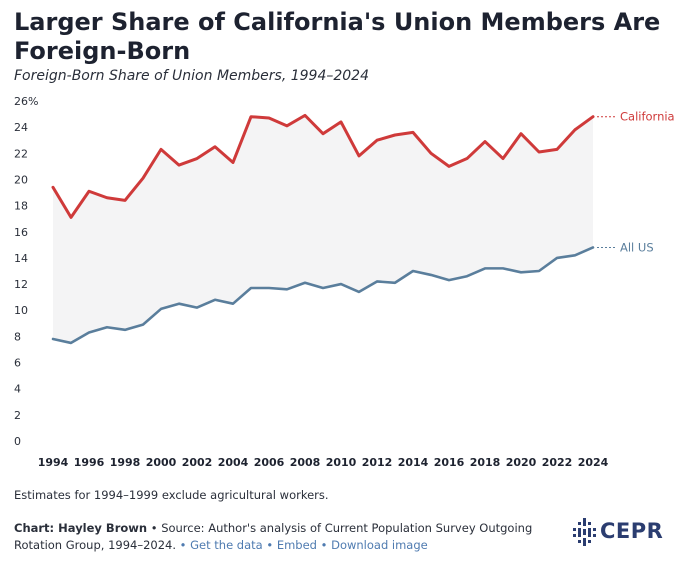 Image resolution: width=680 pixels, height=572 pixels. I want to click on y-tick-label: 24, so click(21, 127).